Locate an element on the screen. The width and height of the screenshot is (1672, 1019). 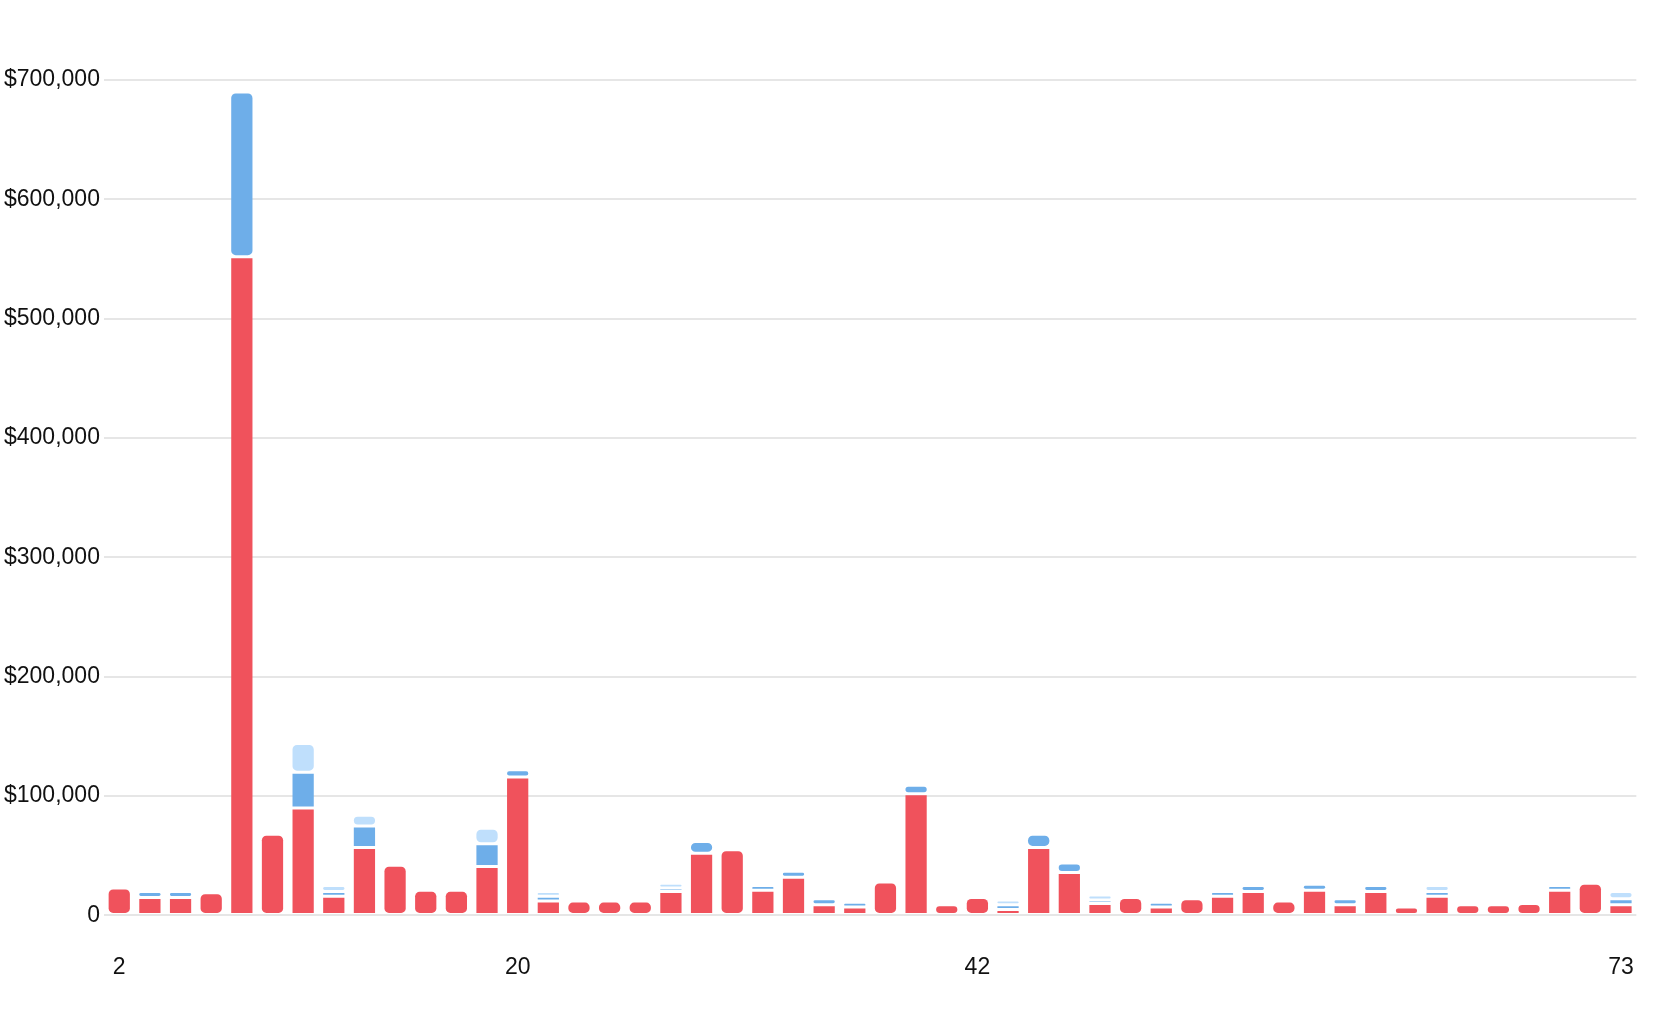
y-tick-label: $500,000 is located at coordinates (51, 317).